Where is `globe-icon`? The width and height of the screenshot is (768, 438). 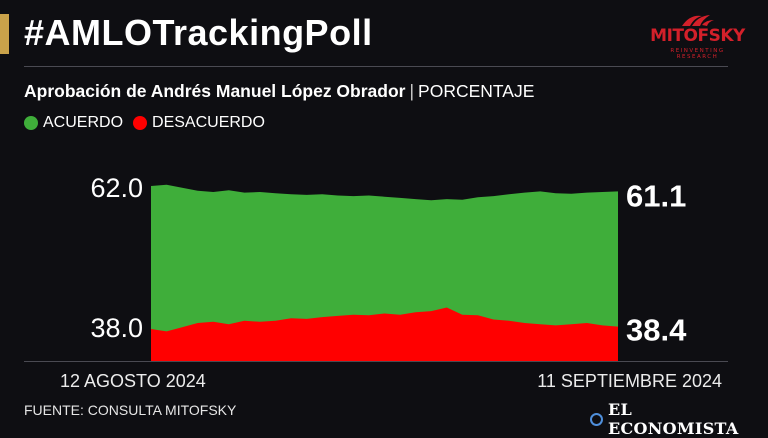 globe-icon is located at coordinates (596, 419).